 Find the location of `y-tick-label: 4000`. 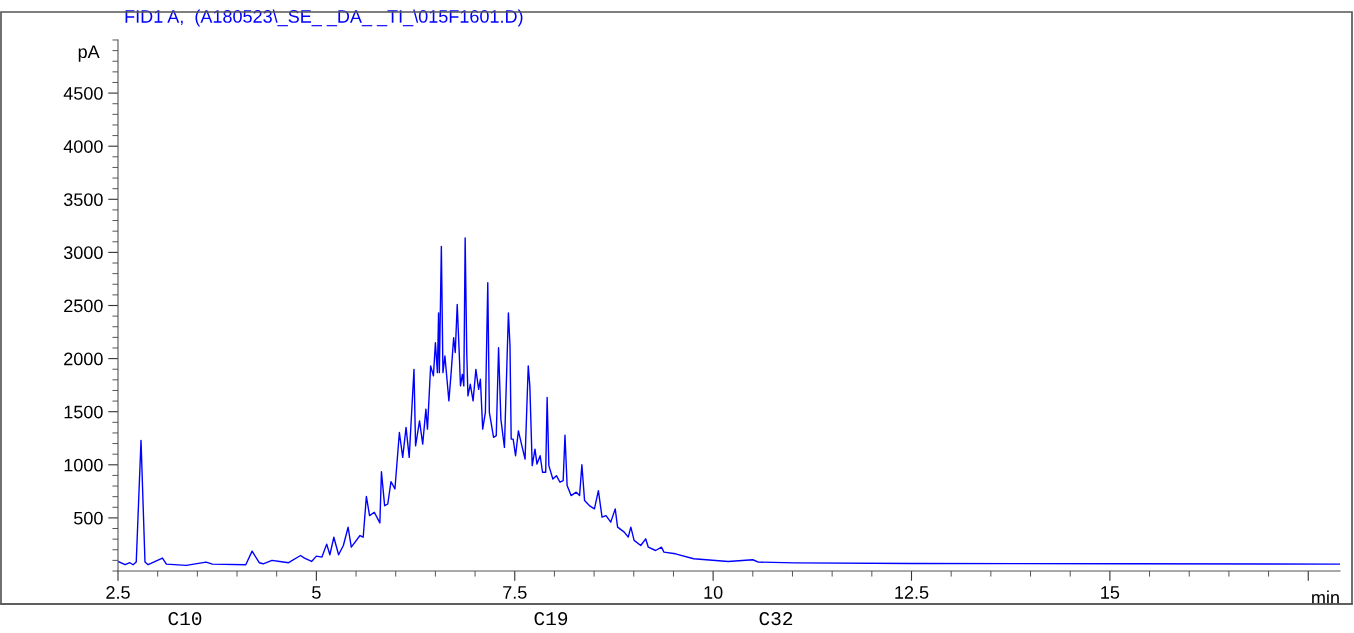

y-tick-label: 4000 is located at coordinates (83, 146).